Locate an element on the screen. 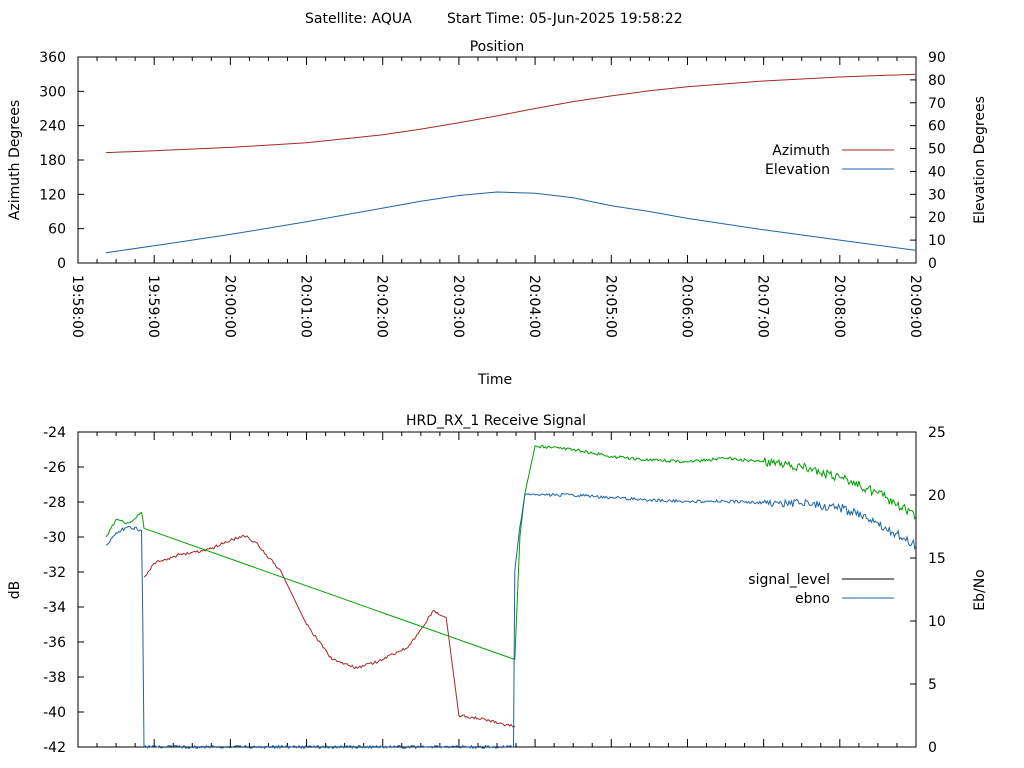  y-tick-label: -34 is located at coordinates (54, 608).